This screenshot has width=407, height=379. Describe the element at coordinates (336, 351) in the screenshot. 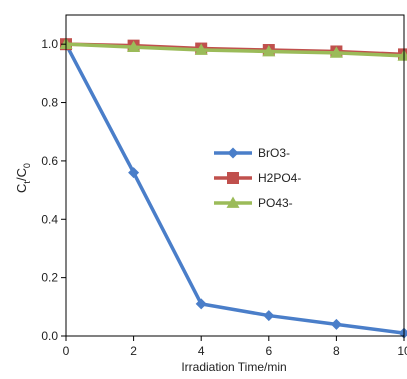

I see `x-tick-label: 8` at that location.